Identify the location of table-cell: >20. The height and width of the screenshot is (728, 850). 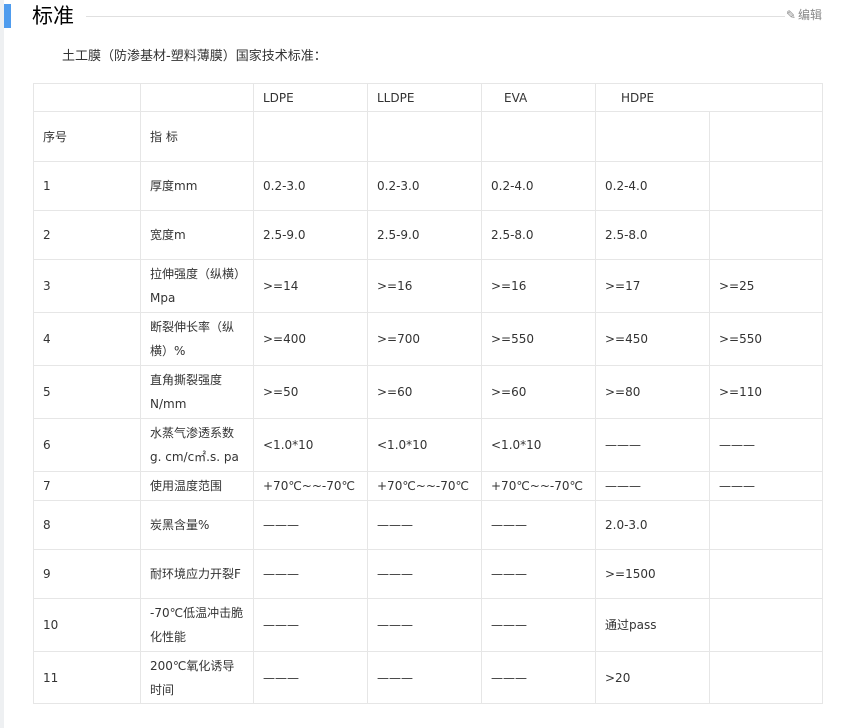
(652, 677).